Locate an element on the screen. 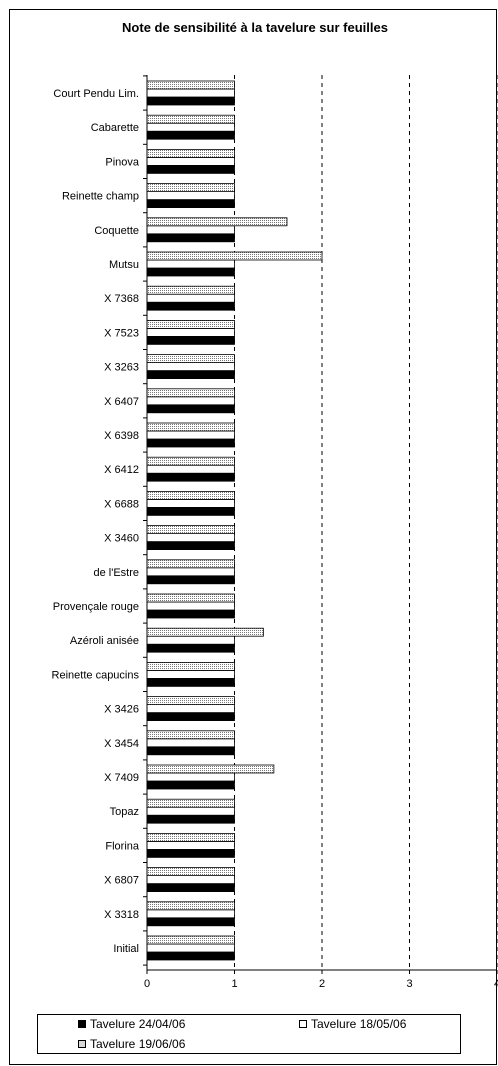 The width and height of the screenshot is (498, 1066). category-label: Reinette champ is located at coordinates (100, 197).